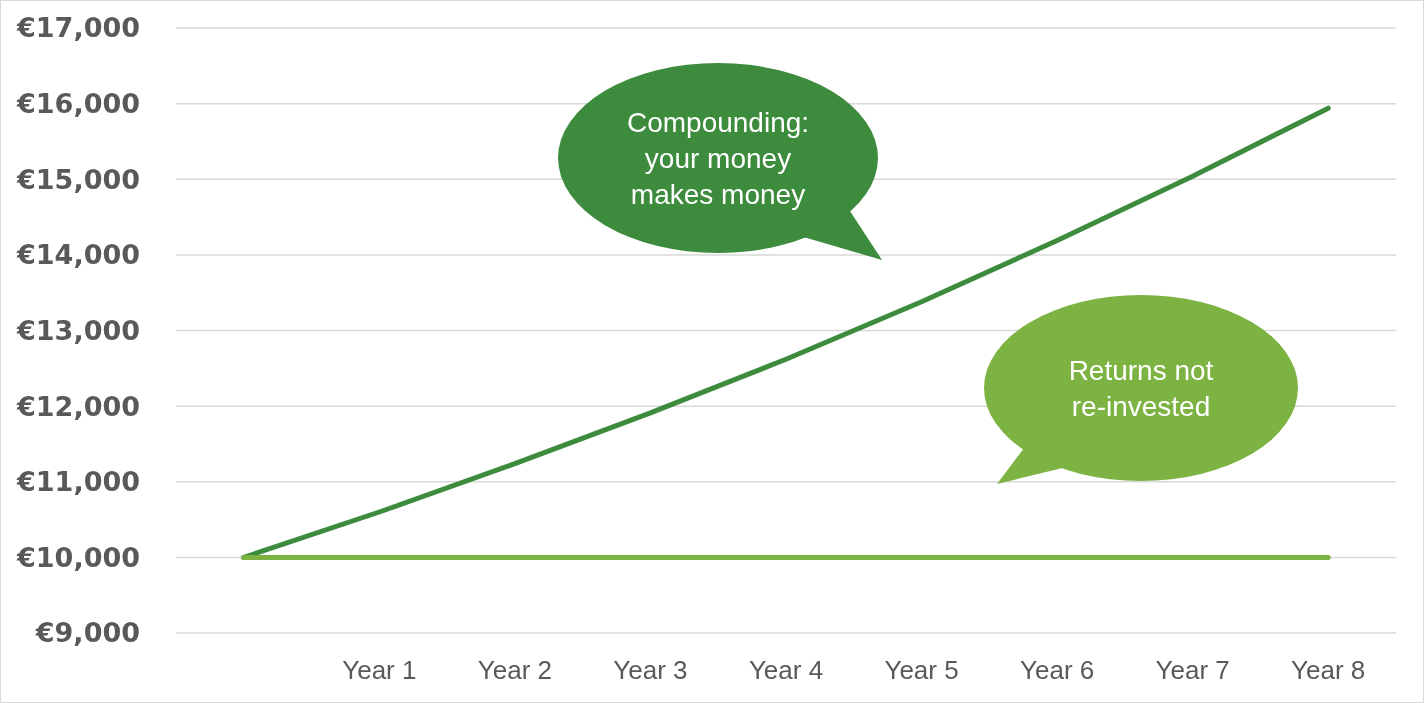 The width and height of the screenshot is (1424, 703). I want to click on y-tick-label: €10,000, so click(78, 557).